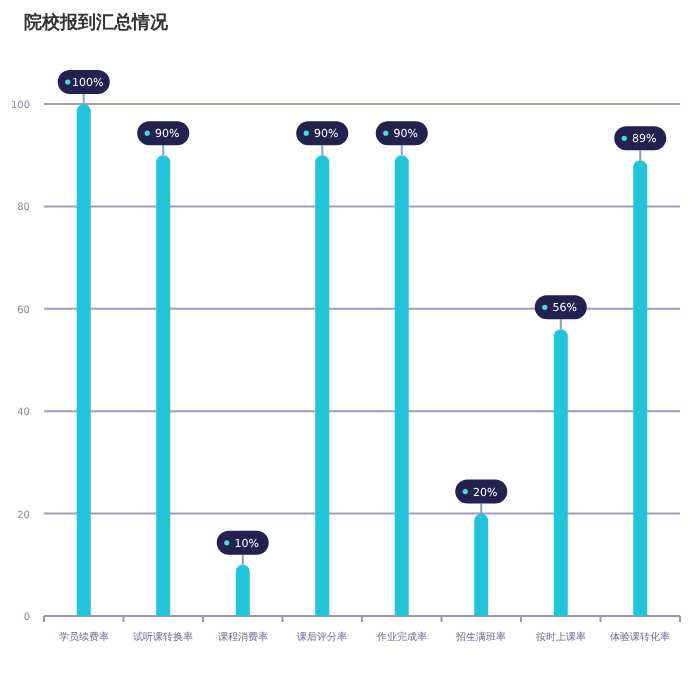 This screenshot has width=700, height=700. Describe the element at coordinates (97, 23) in the screenshot. I see `chart-title: 院校报到汇总情况` at that location.